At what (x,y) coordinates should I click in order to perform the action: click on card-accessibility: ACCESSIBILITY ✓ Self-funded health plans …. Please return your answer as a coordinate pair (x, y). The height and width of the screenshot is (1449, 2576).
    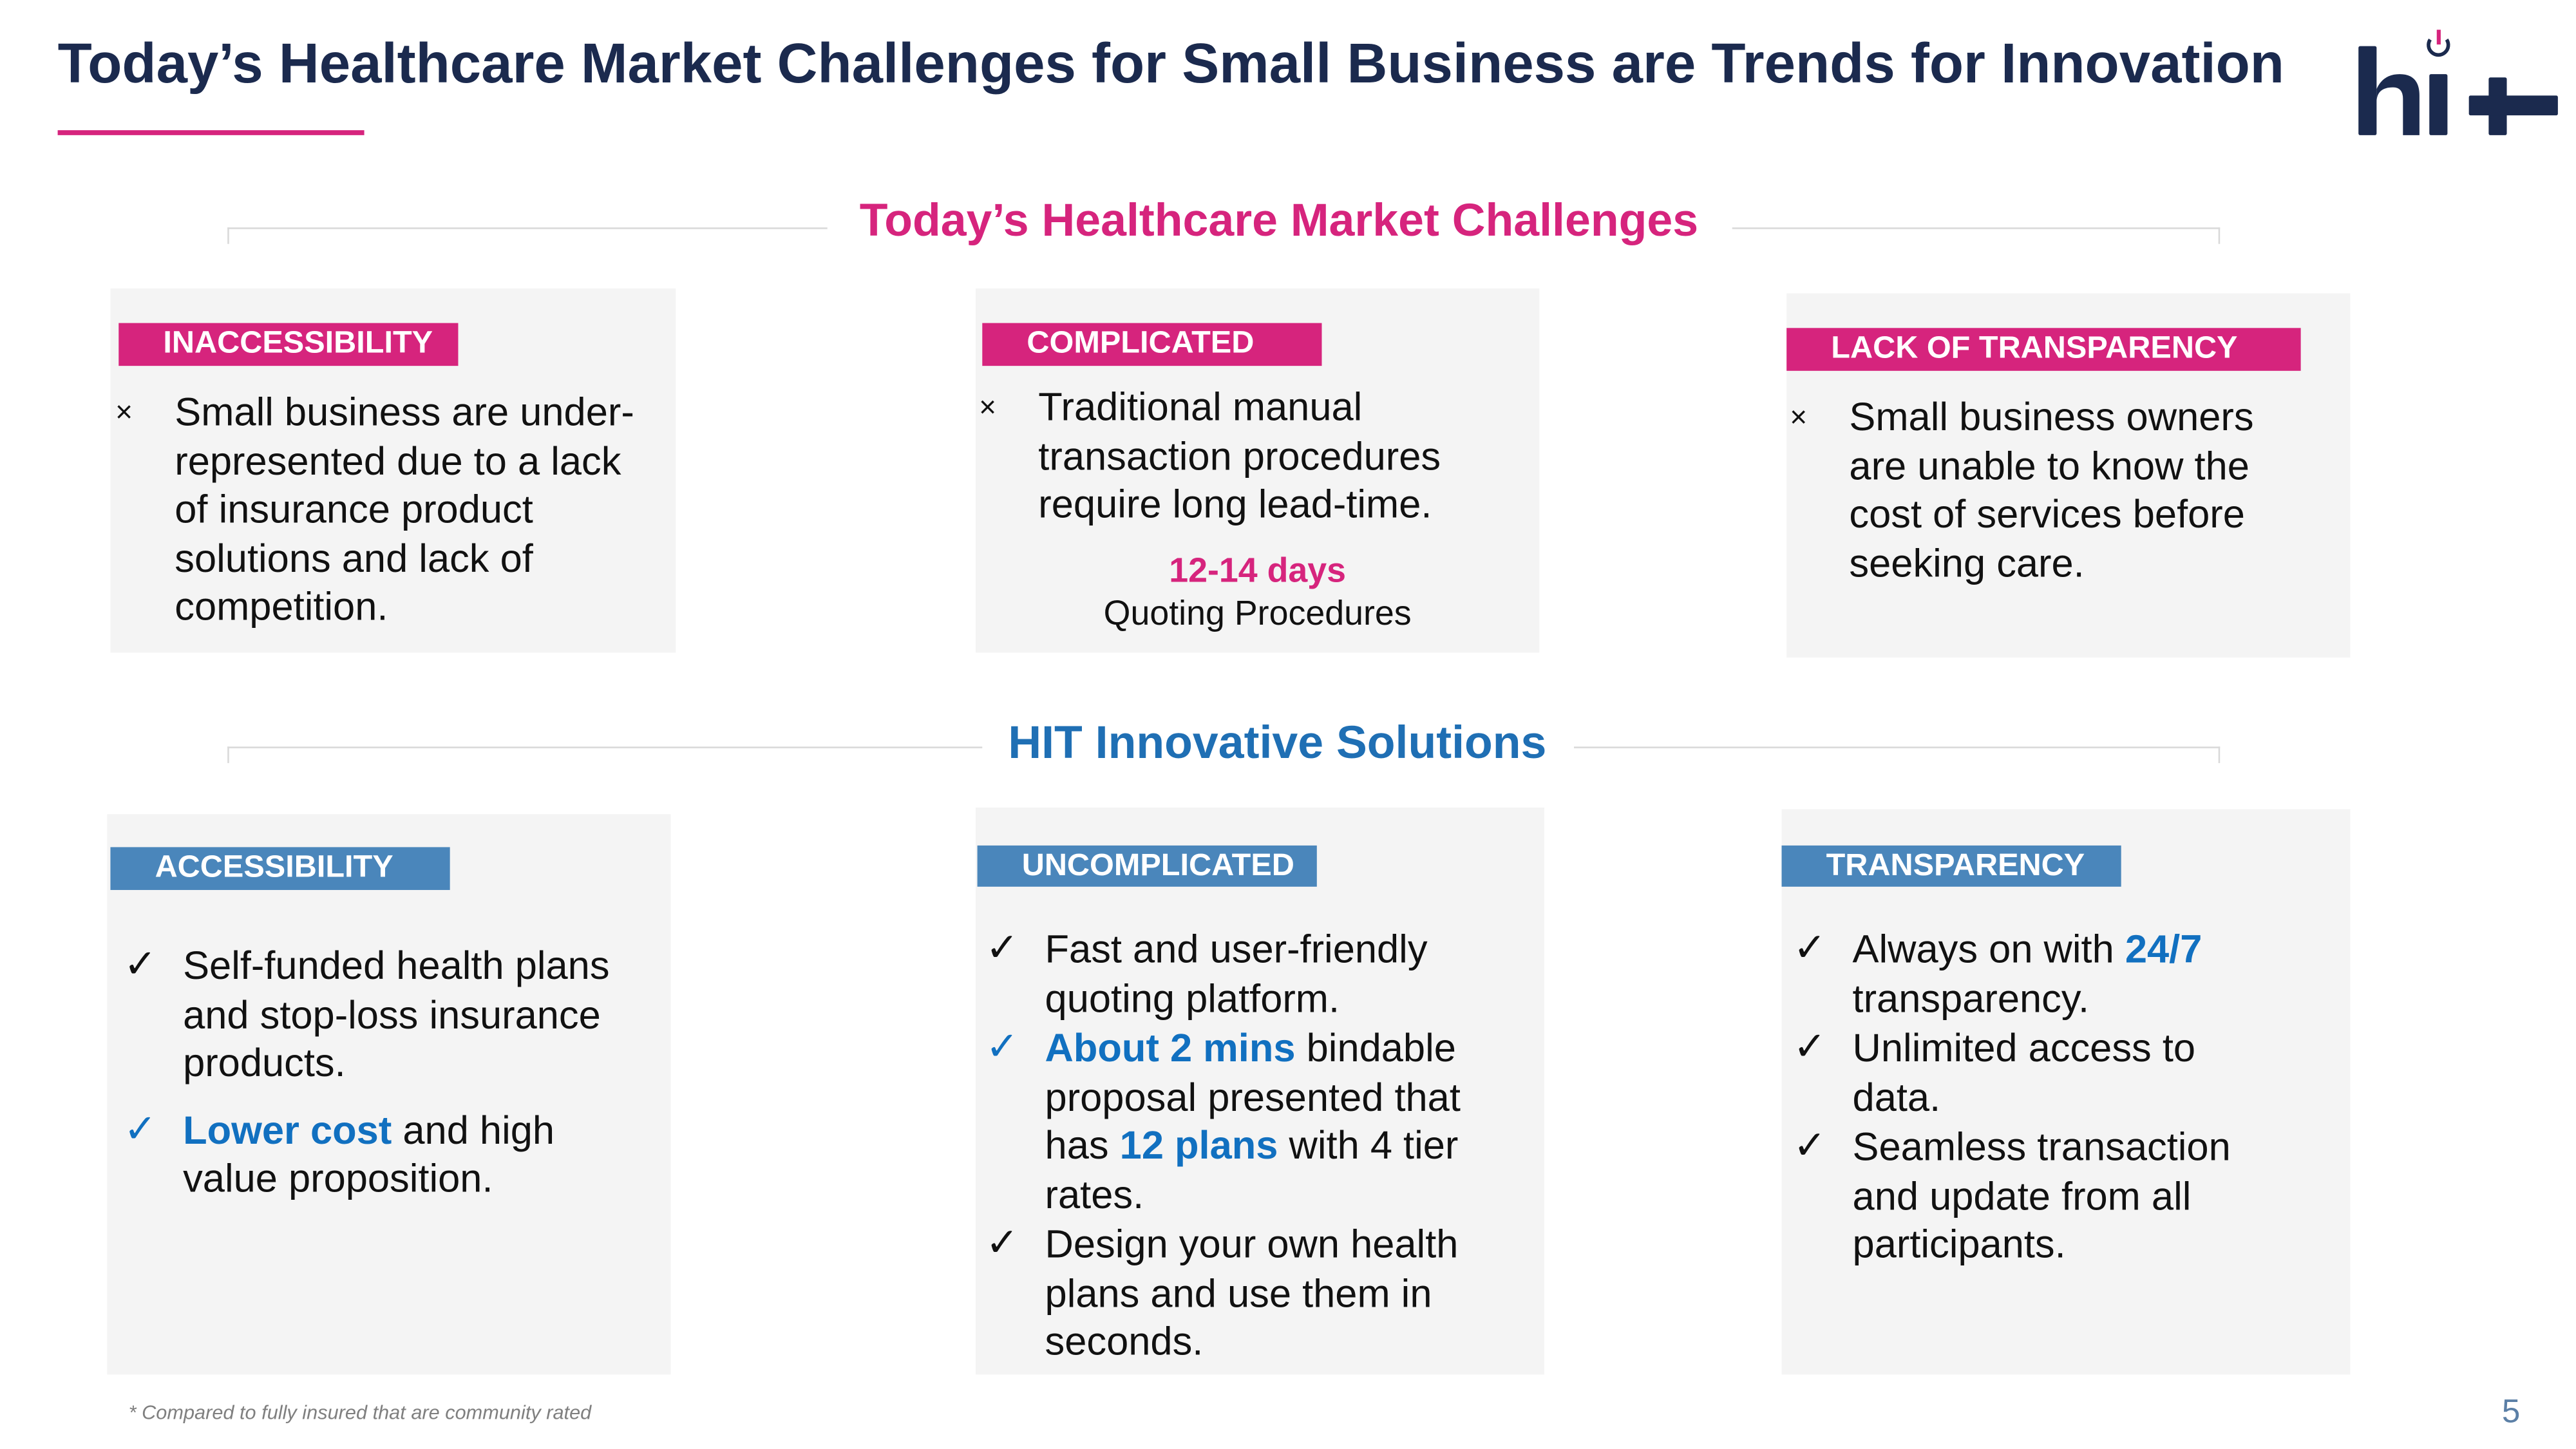
    Looking at the image, I should click on (389, 1094).